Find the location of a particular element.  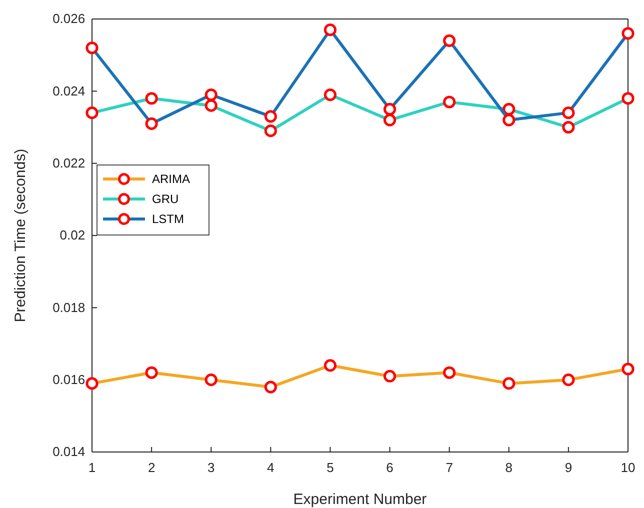

x-tick-label: 1 is located at coordinates (92, 467).